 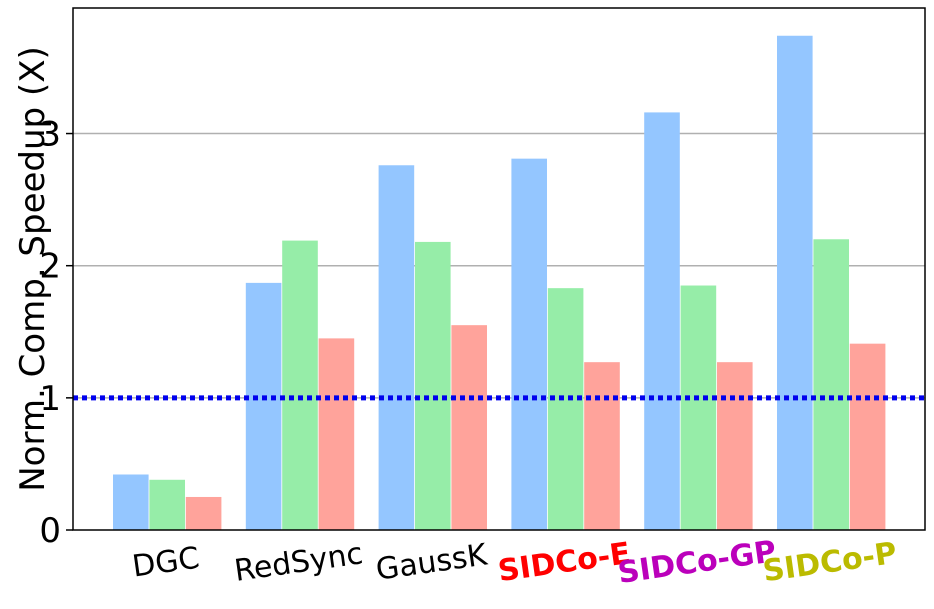 I want to click on x-tick-label: SIDCo-P, so click(x=830, y=562).